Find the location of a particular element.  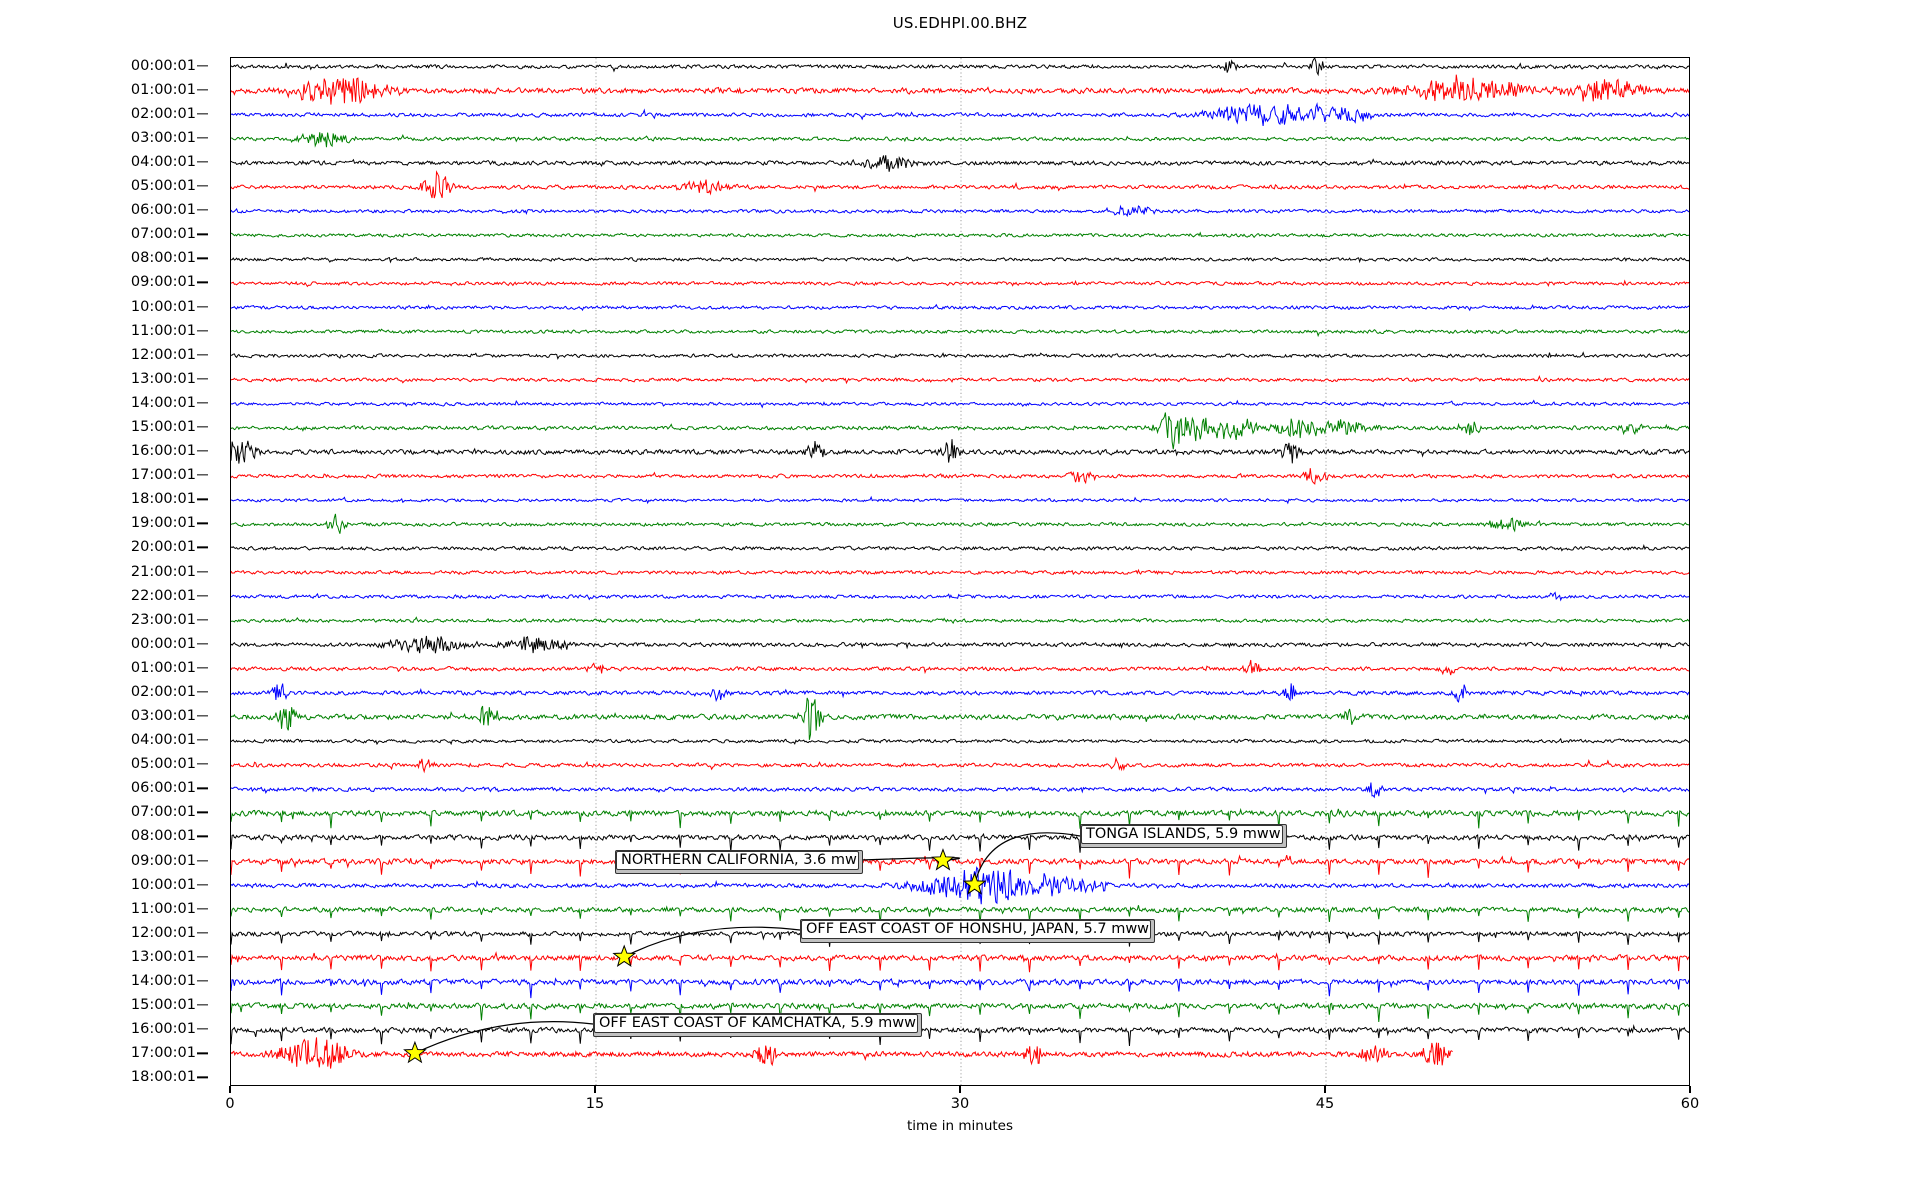

y-tick-label-27: 03:00:01 is located at coordinates (163, 716).